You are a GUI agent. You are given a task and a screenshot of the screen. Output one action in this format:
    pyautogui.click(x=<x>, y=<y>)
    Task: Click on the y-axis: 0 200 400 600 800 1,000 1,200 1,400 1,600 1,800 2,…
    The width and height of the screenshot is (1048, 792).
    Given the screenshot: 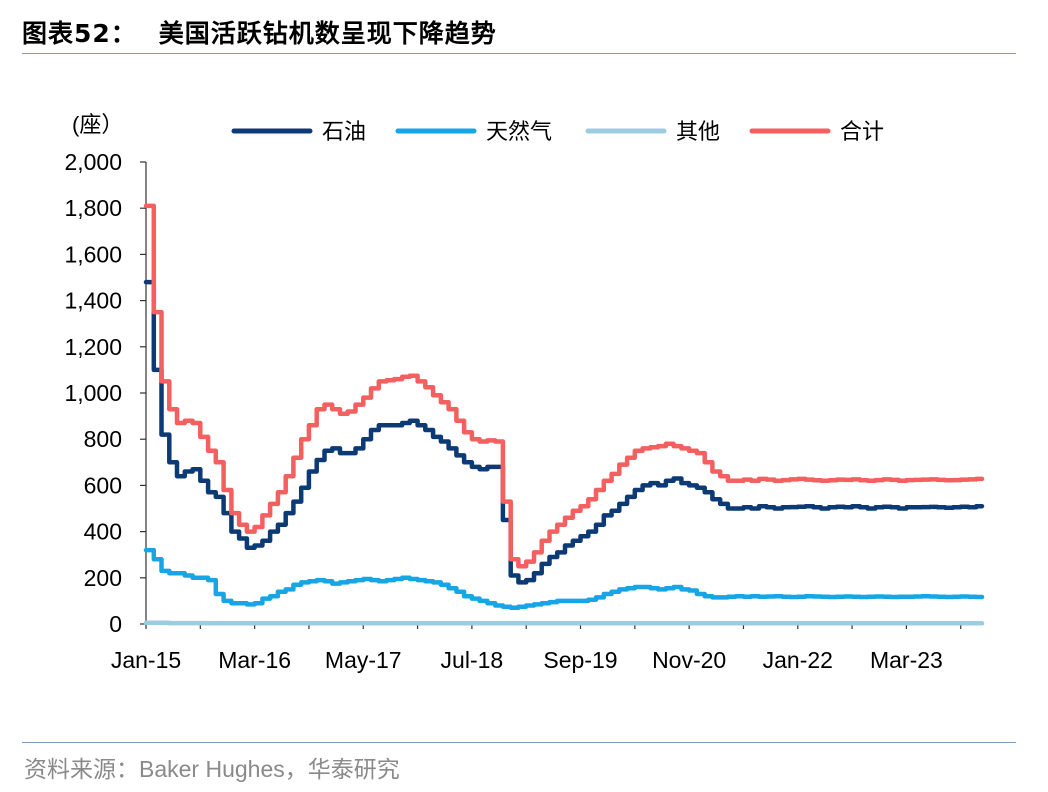 What is the action you would take?
    pyautogui.click(x=105, y=393)
    